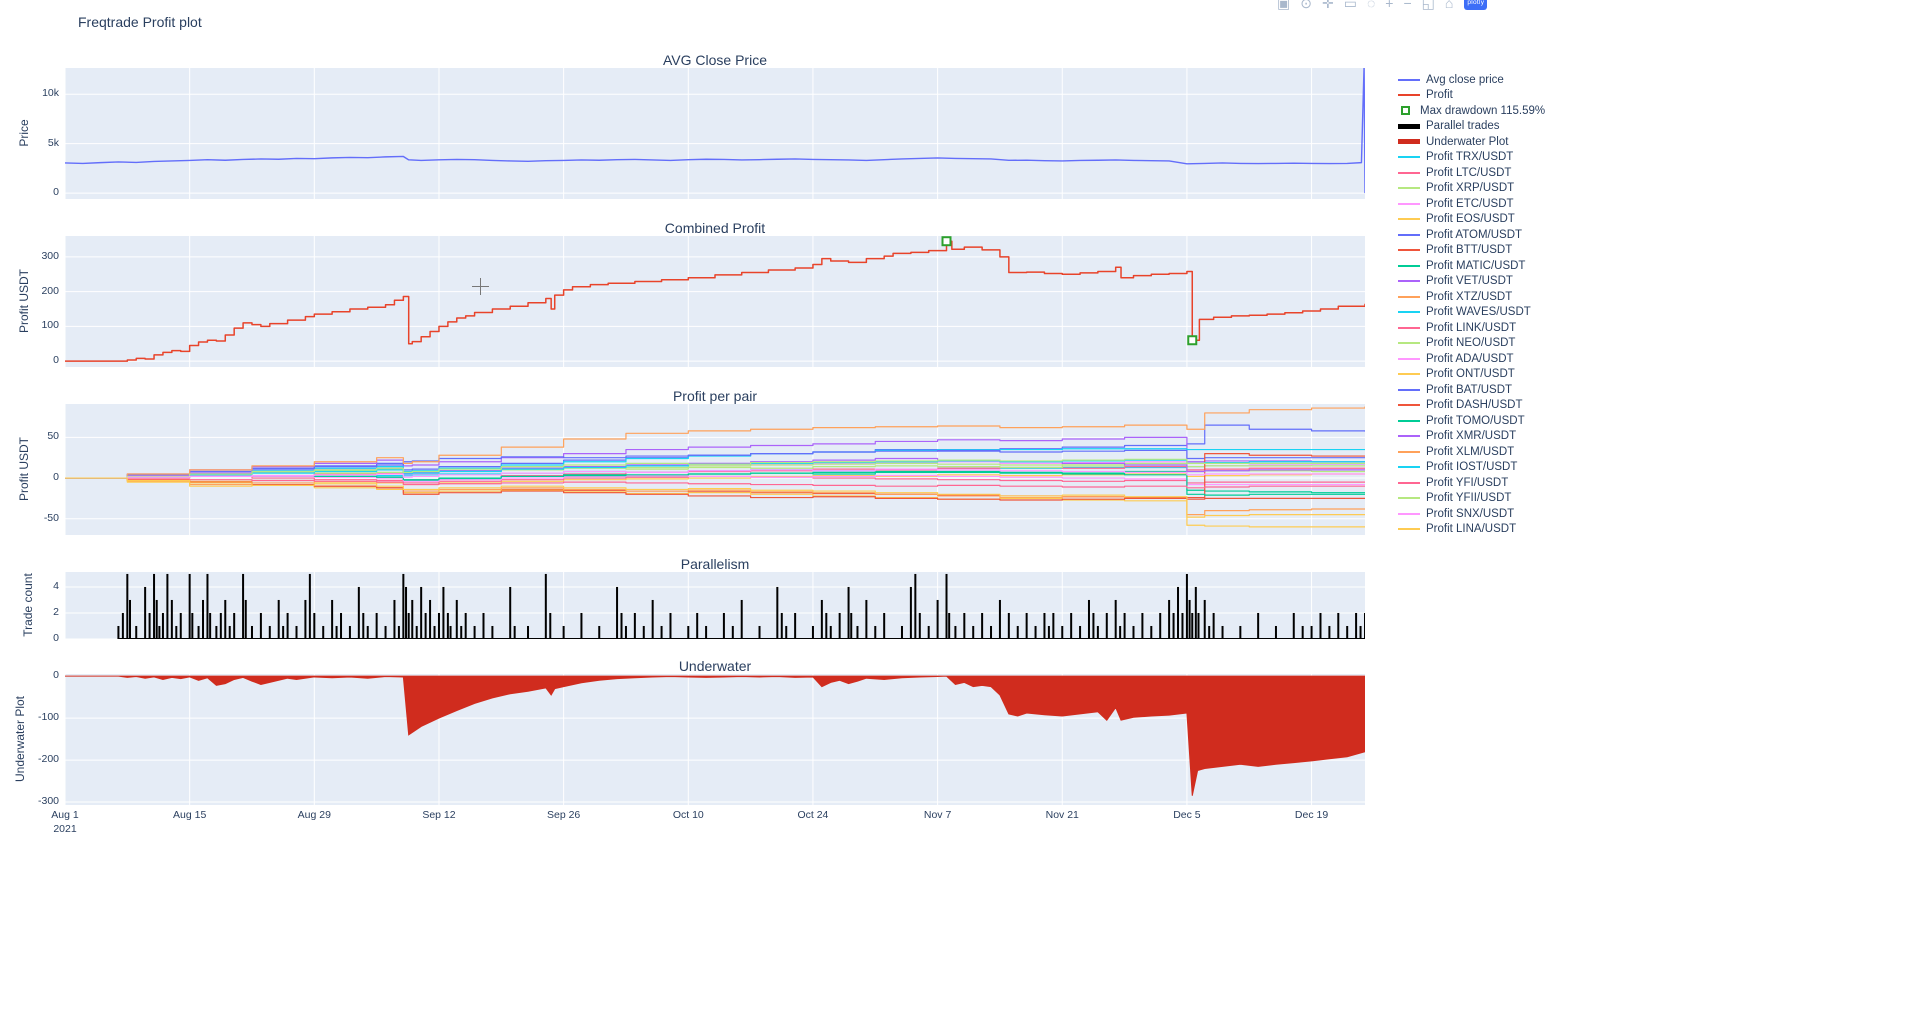 The image size is (1910, 1024). Describe the element at coordinates (20, 739) in the screenshot. I see `y-axis-label-underwater-plot: Underwater Plot` at that location.